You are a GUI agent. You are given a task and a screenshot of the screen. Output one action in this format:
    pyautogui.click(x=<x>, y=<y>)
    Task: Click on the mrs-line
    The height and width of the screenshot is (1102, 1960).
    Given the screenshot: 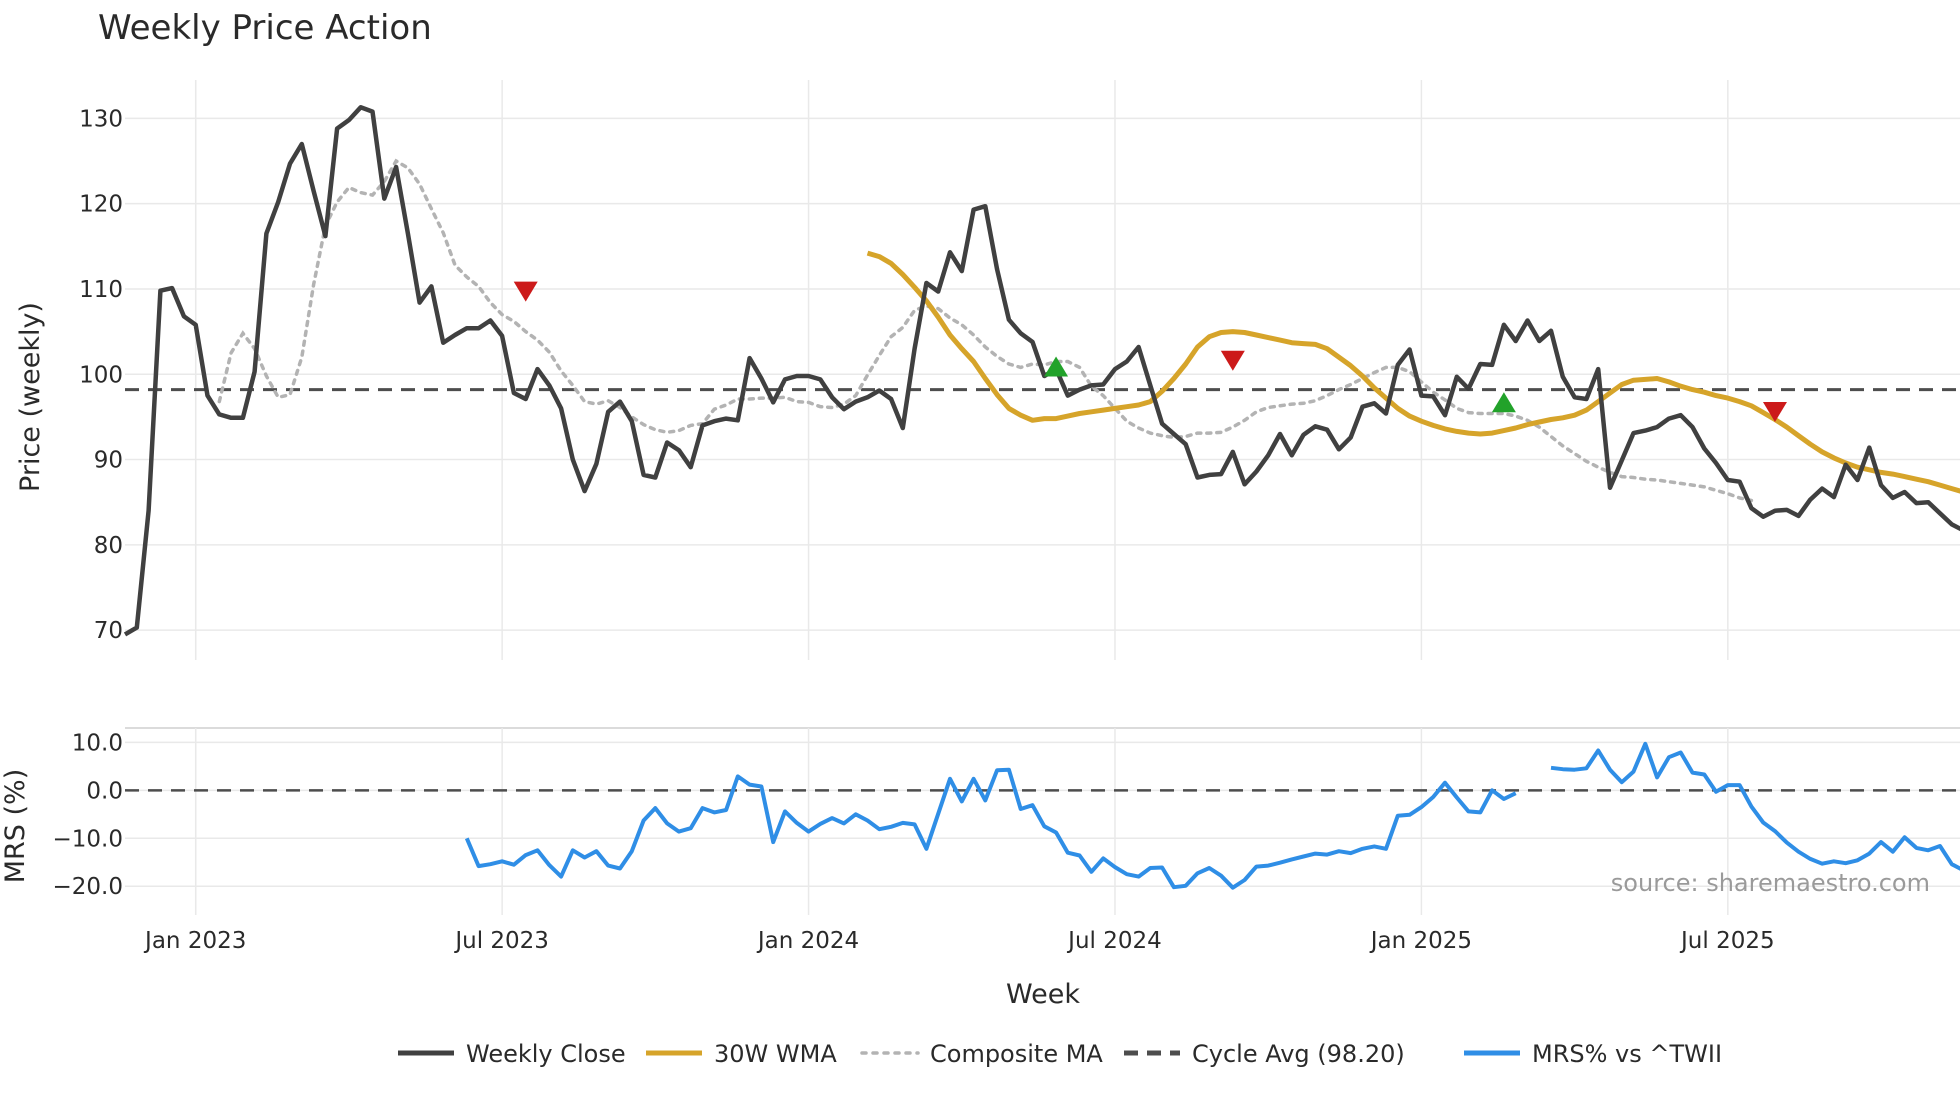 What is the action you would take?
    pyautogui.click(x=1212, y=815)
    